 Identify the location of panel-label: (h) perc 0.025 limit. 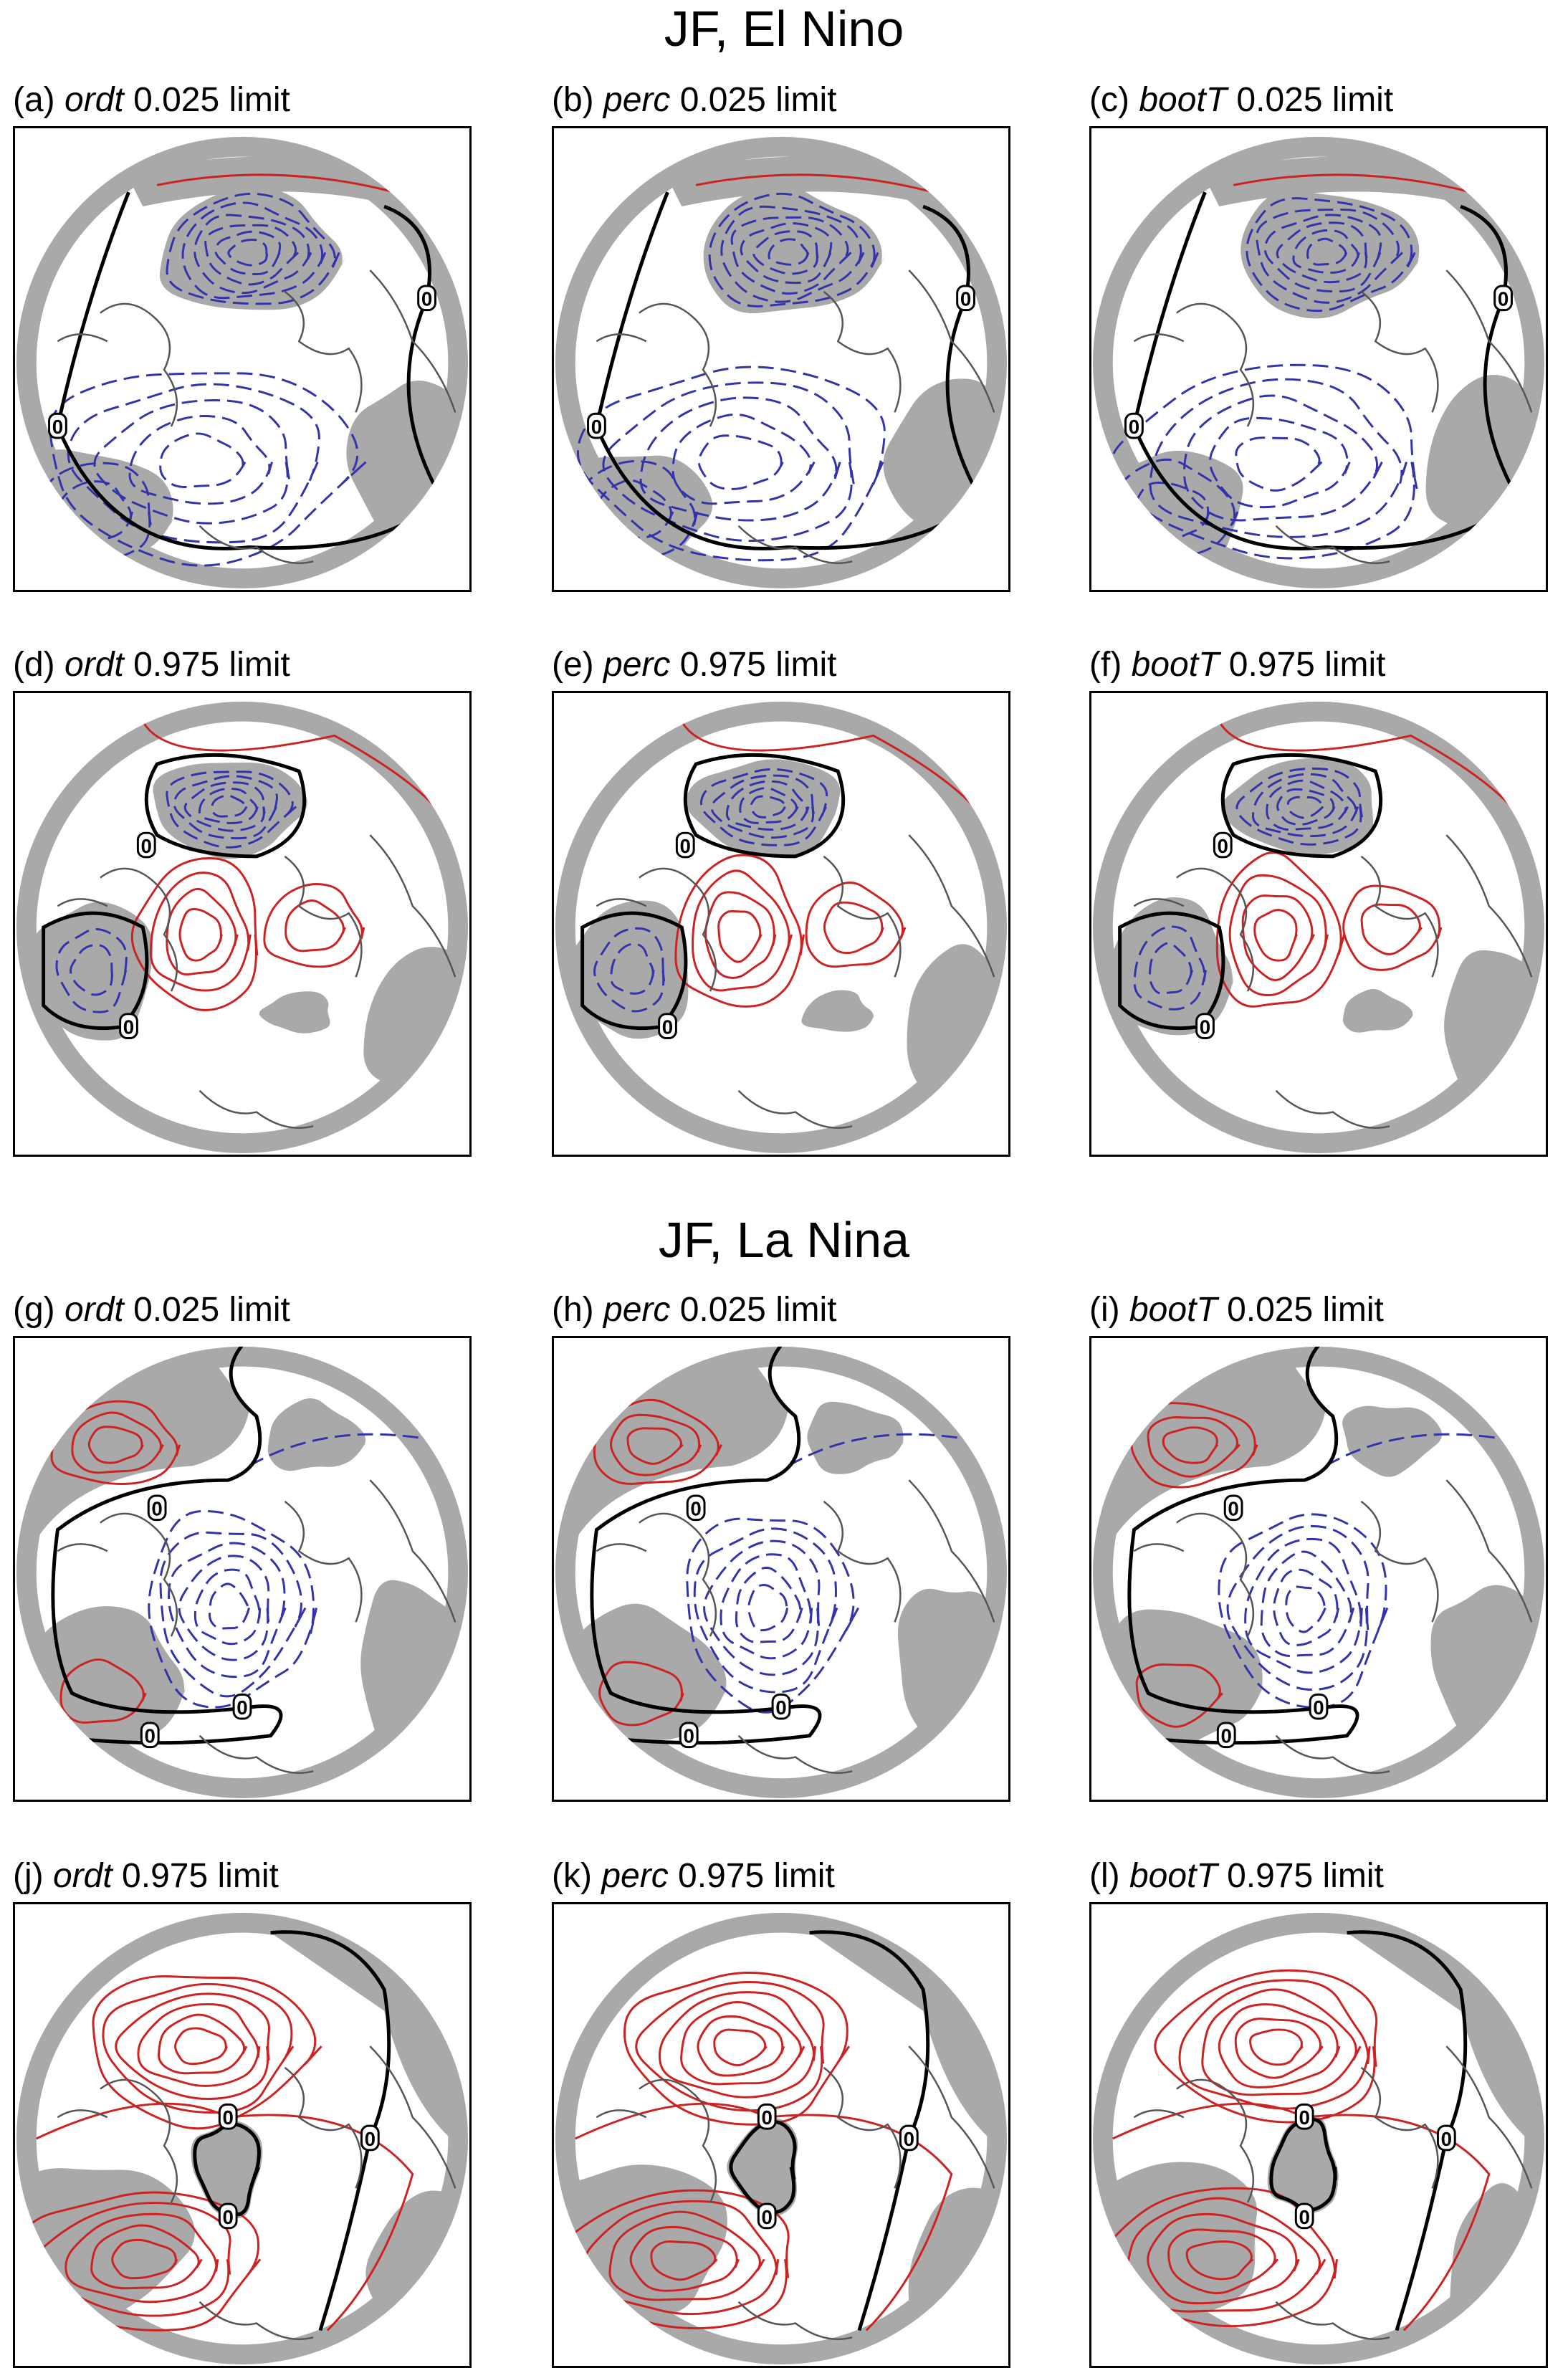
(781, 1313).